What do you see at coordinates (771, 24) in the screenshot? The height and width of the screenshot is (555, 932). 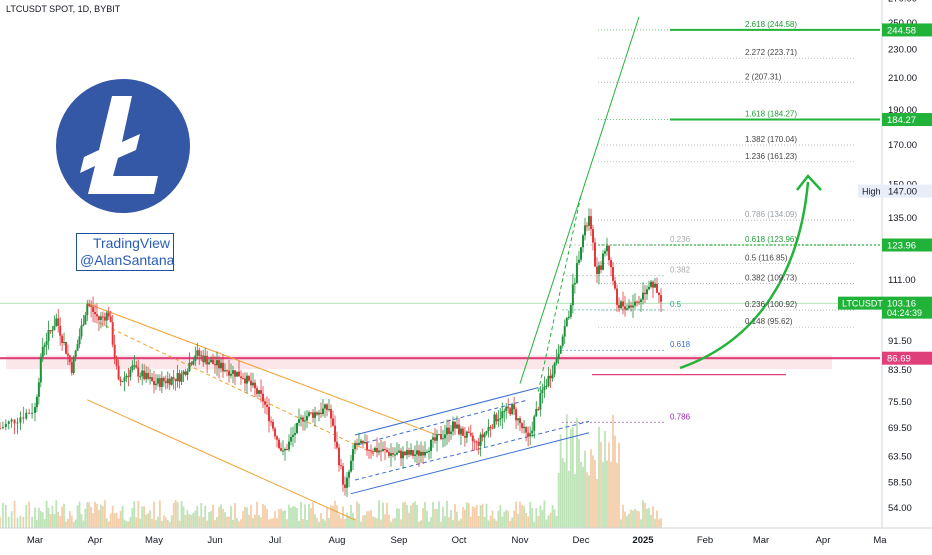 I see `fib-label: 2.618 (244.58)` at bounding box center [771, 24].